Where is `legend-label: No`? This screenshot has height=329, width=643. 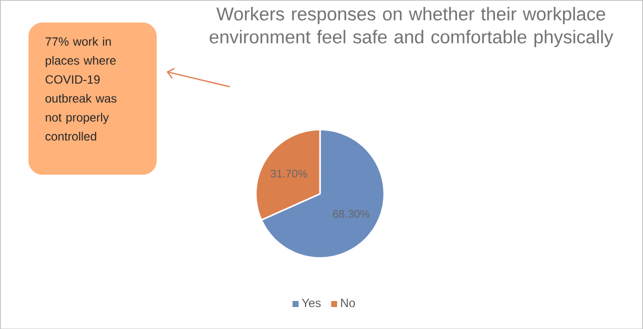 legend-label: No is located at coordinates (348, 302).